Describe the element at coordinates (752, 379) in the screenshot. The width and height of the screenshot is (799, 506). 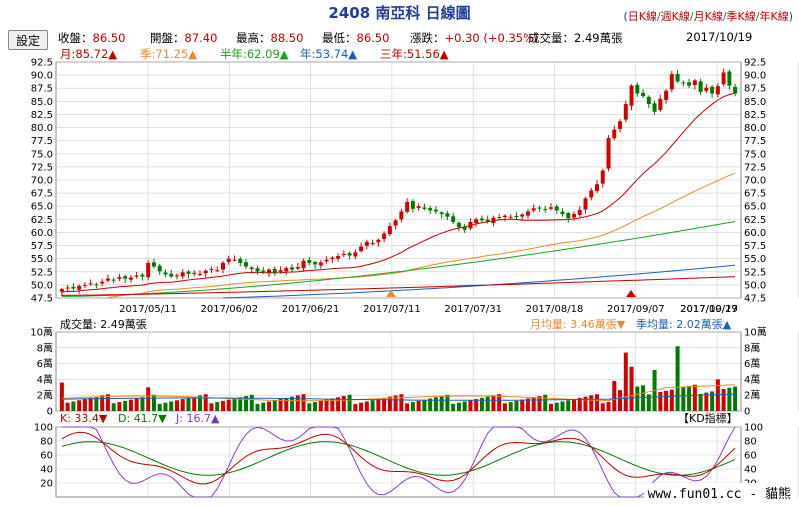
I see `volume-tick-right: 4萬` at that location.